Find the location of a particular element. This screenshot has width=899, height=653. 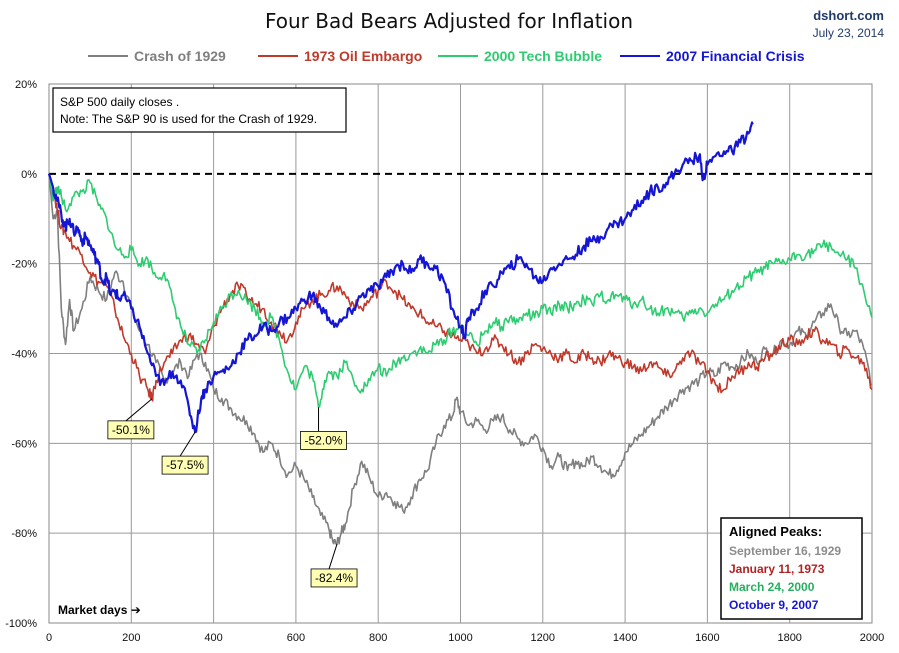

trough-annotations: -50.1% -57.5% -52.0% -82.4% is located at coordinates (232, 493).